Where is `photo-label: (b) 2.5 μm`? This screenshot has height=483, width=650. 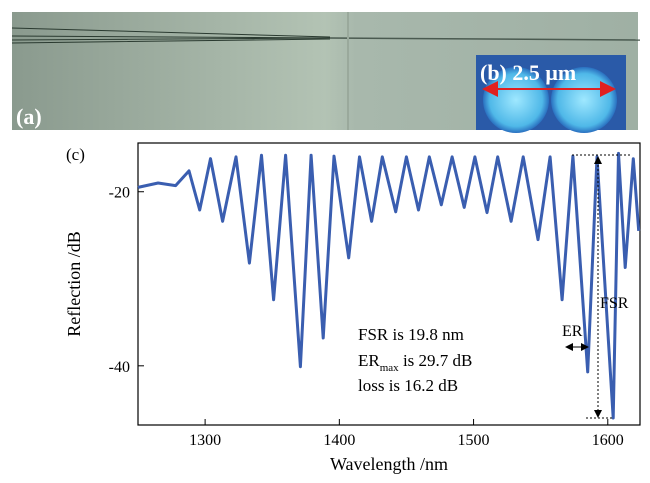
photo-label: (b) 2.5 μm is located at coordinates (528, 72).